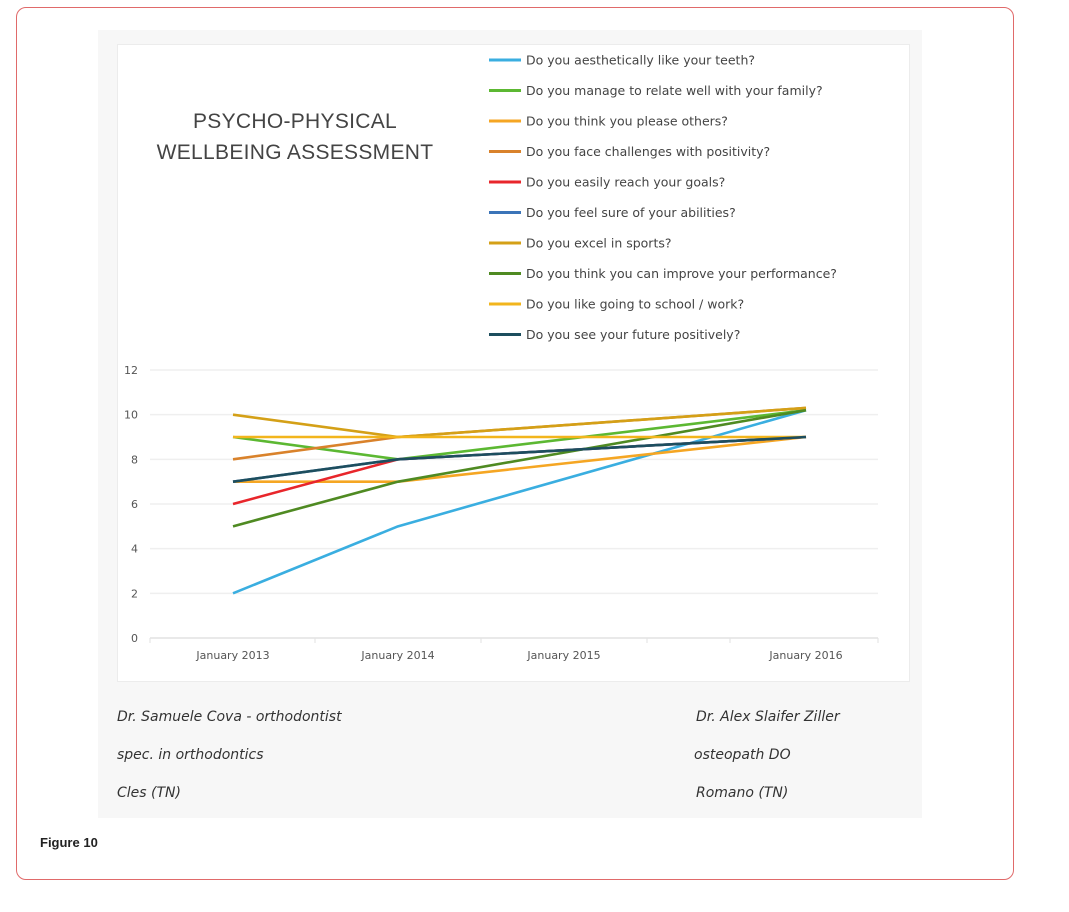  I want to click on signature-right-title: osteopath DO, so click(742, 755).